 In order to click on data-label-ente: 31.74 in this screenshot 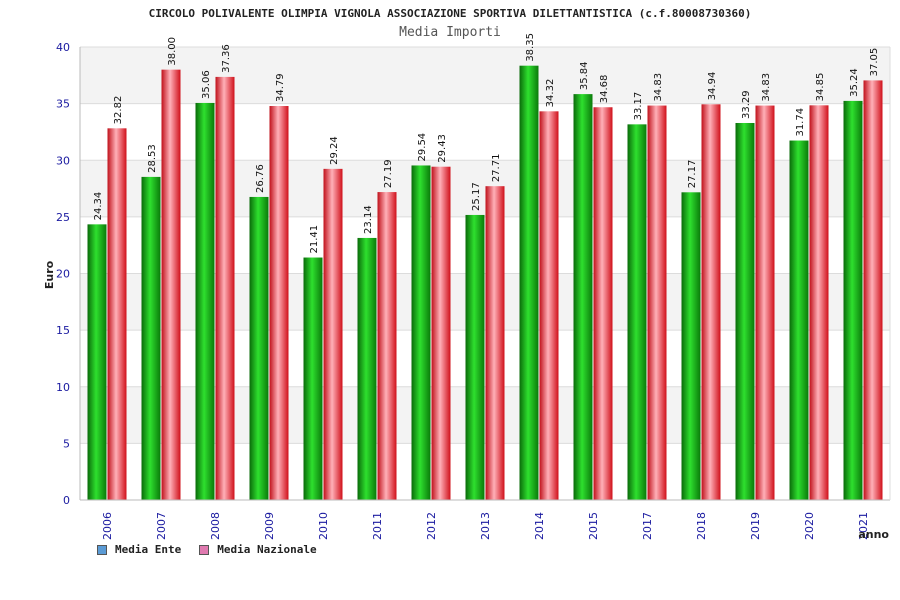, I will do `click(800, 122)`.